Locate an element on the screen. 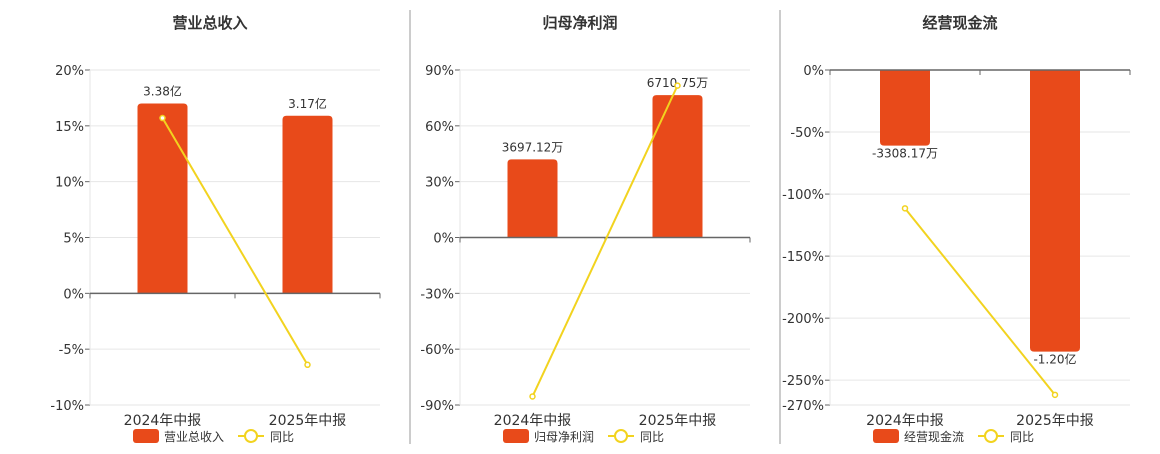 Image resolution: width=1160 pixels, height=454 pixels. y-tick-label: 30% is located at coordinates (439, 183).